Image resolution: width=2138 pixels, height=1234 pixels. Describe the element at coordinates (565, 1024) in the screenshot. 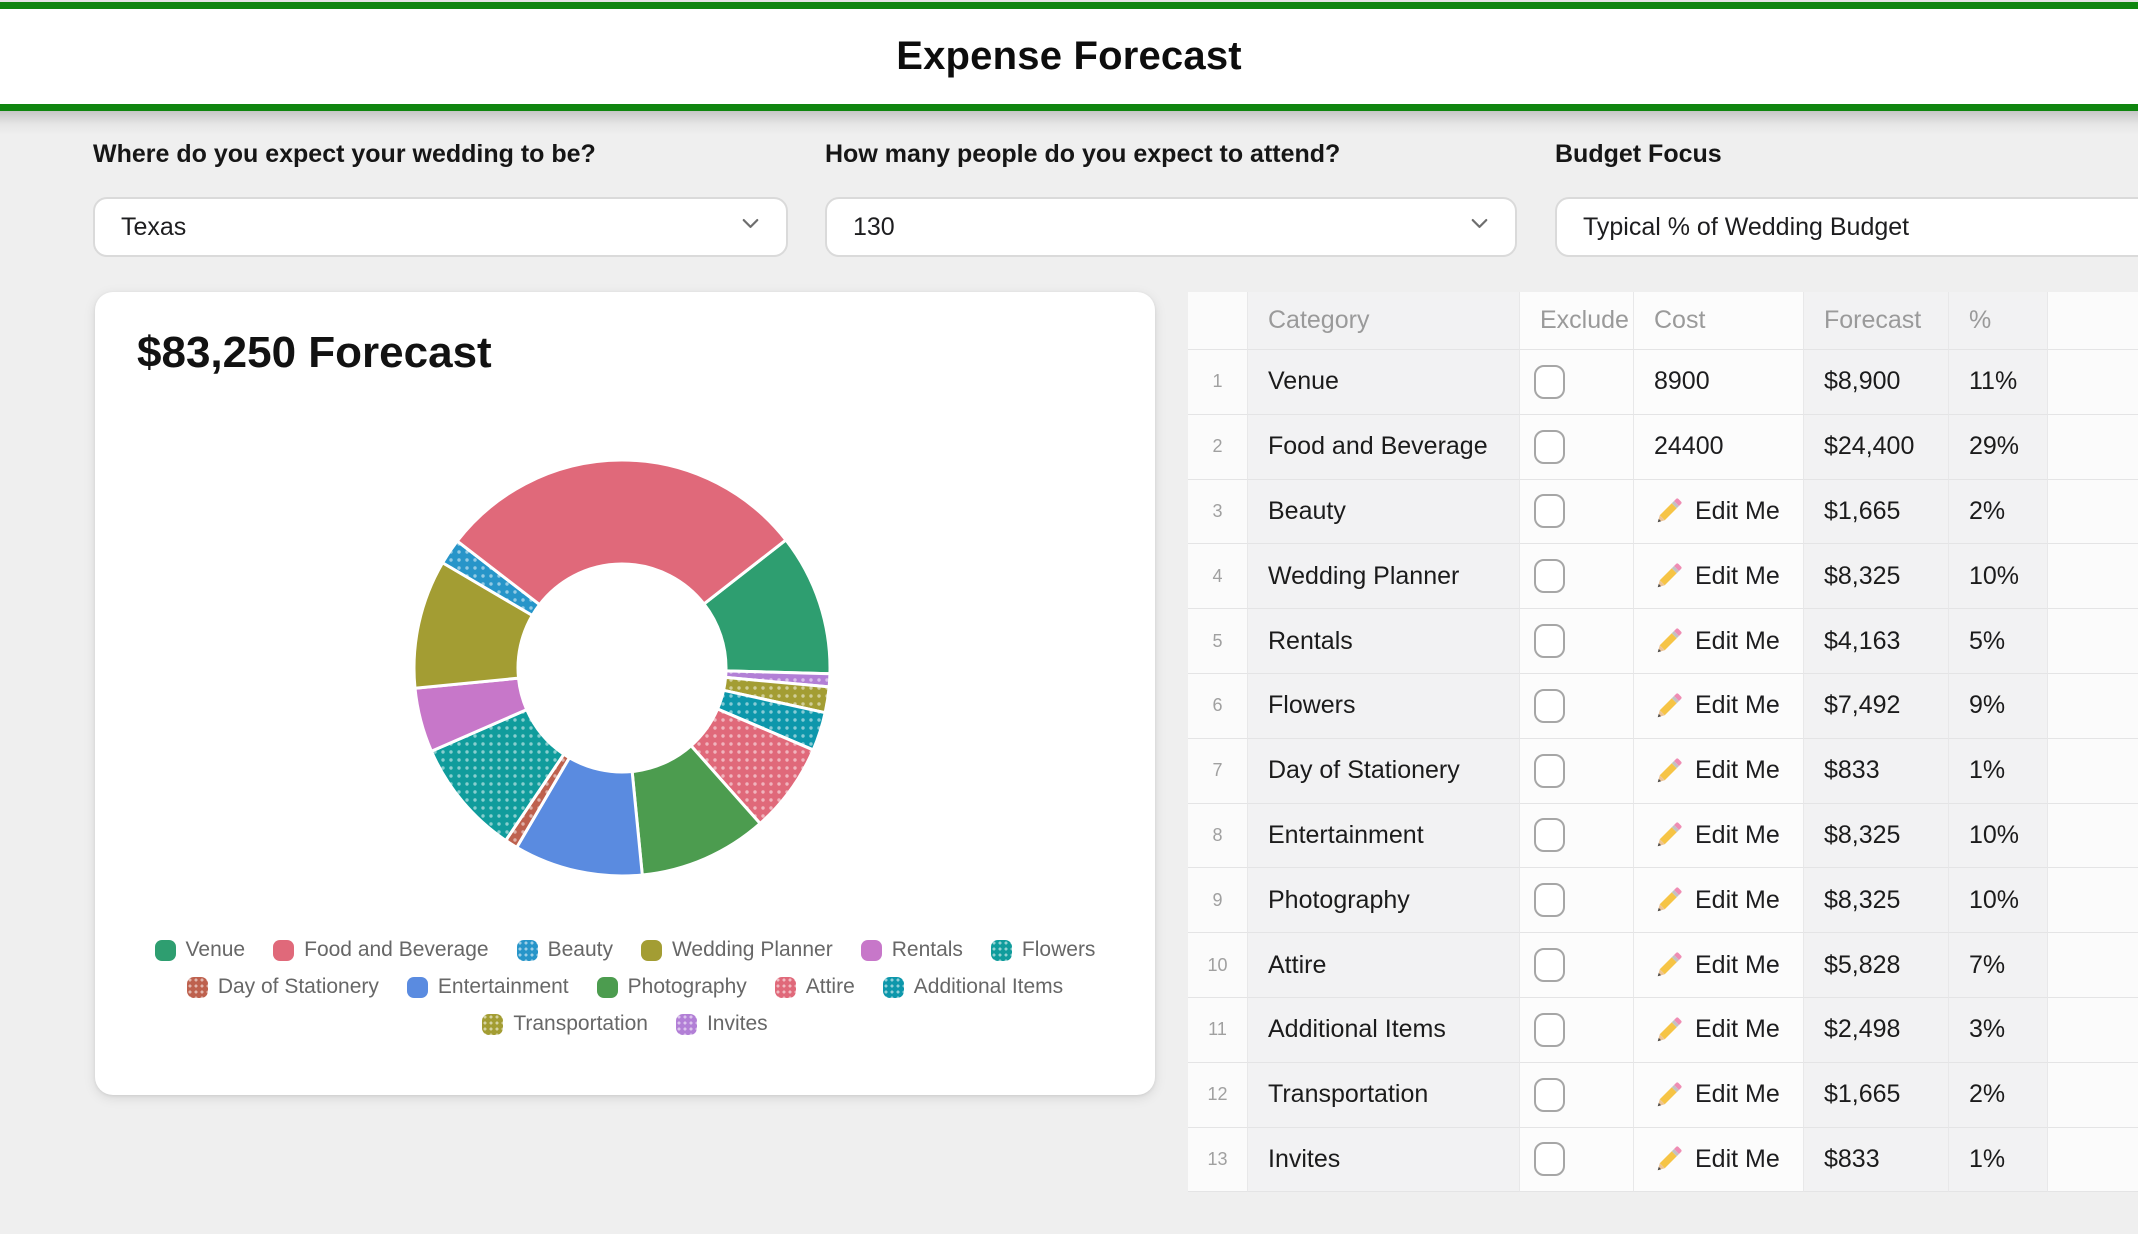

I see `legend-item-transportation: Transportation` at that location.